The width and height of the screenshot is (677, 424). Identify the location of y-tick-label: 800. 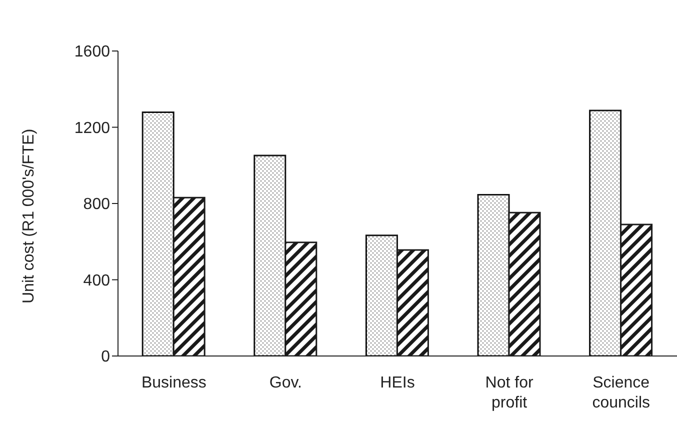
(96, 205).